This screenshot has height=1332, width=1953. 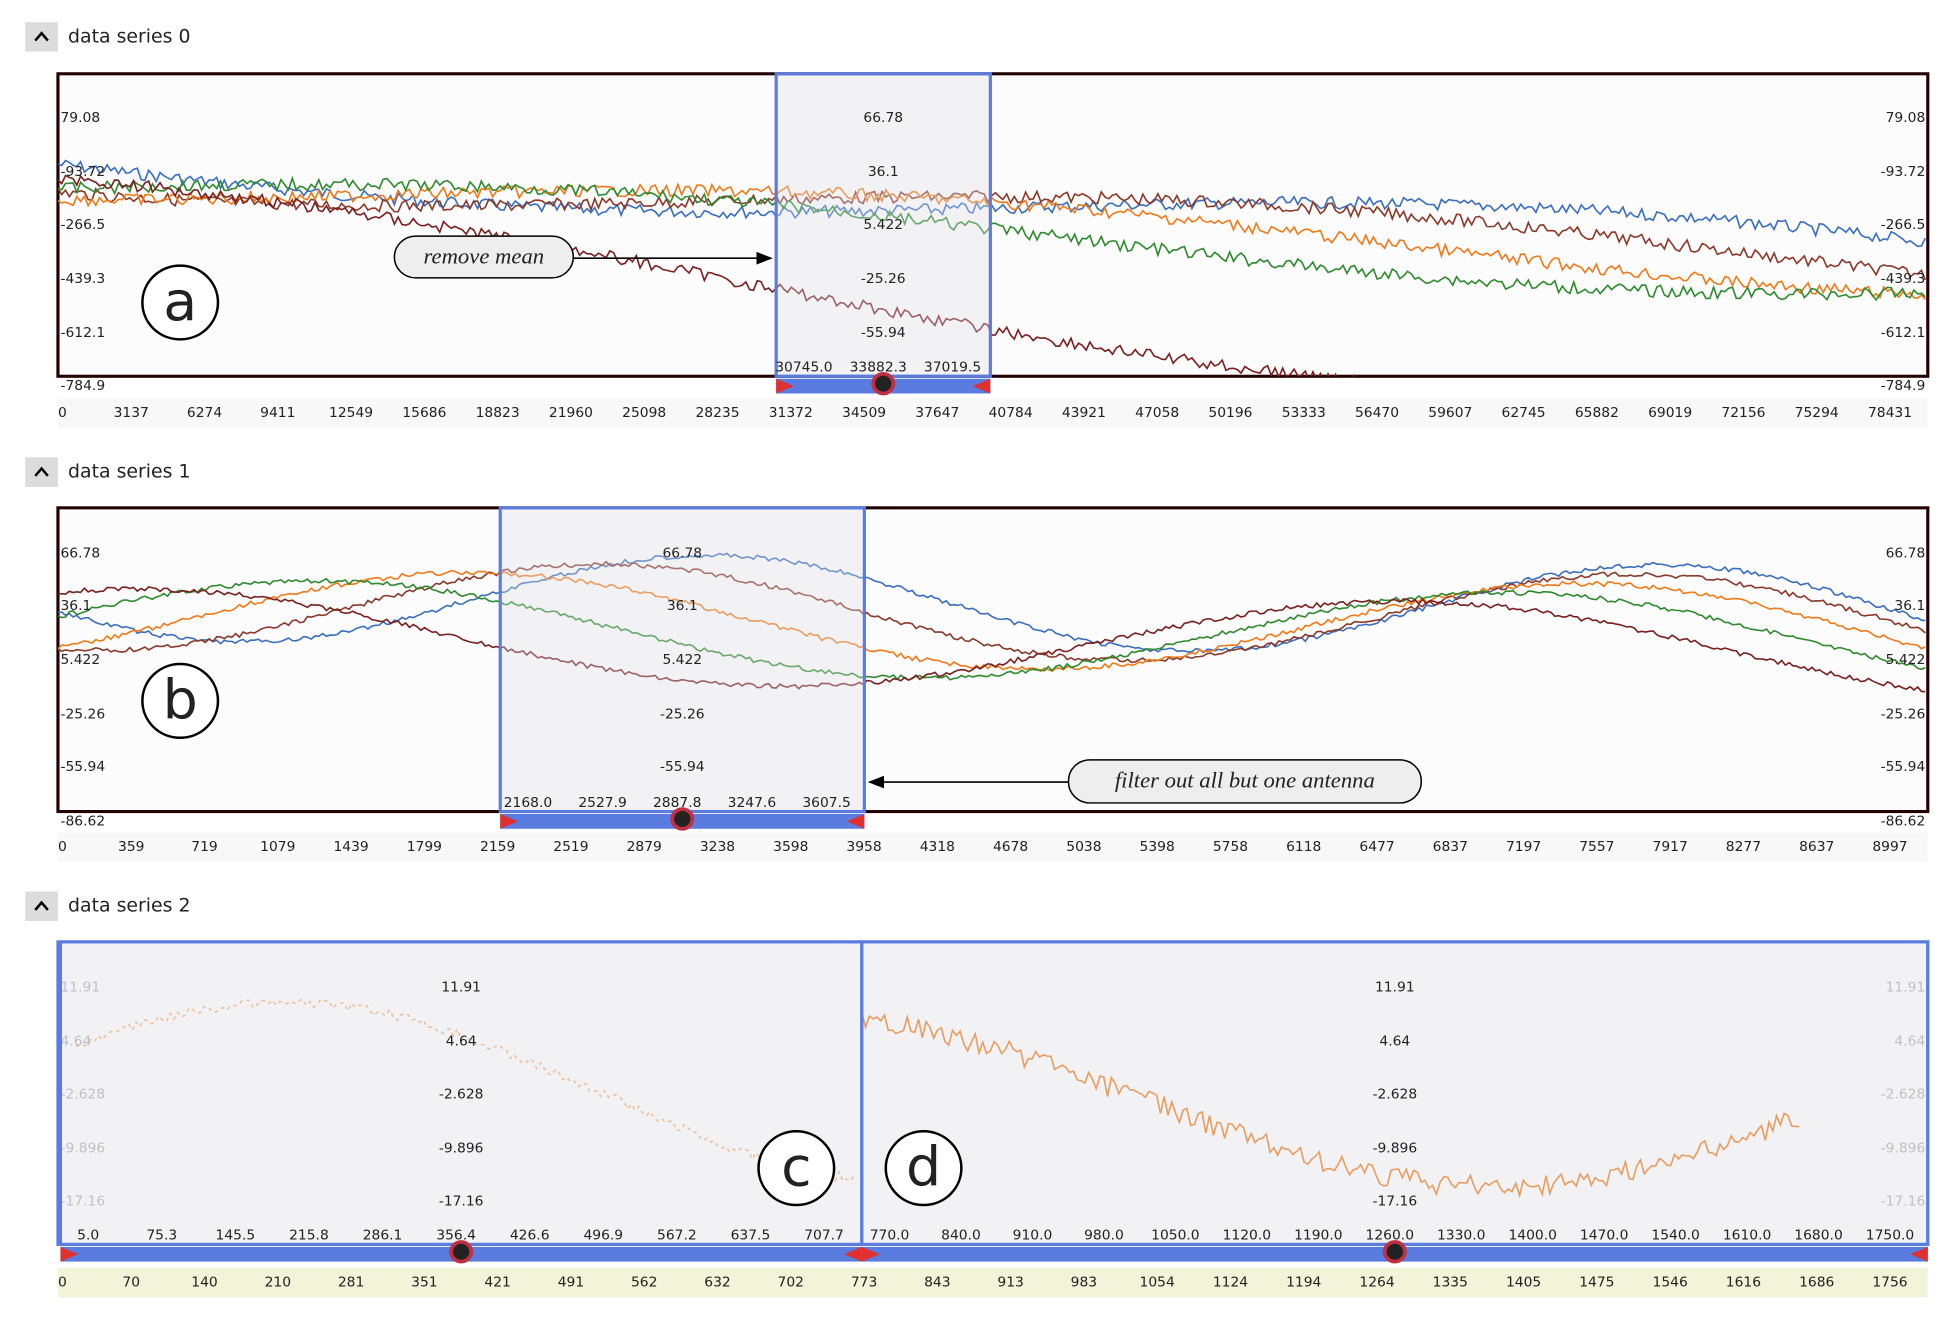 I want to click on lens-y-label: -17.16, so click(x=461, y=1201).